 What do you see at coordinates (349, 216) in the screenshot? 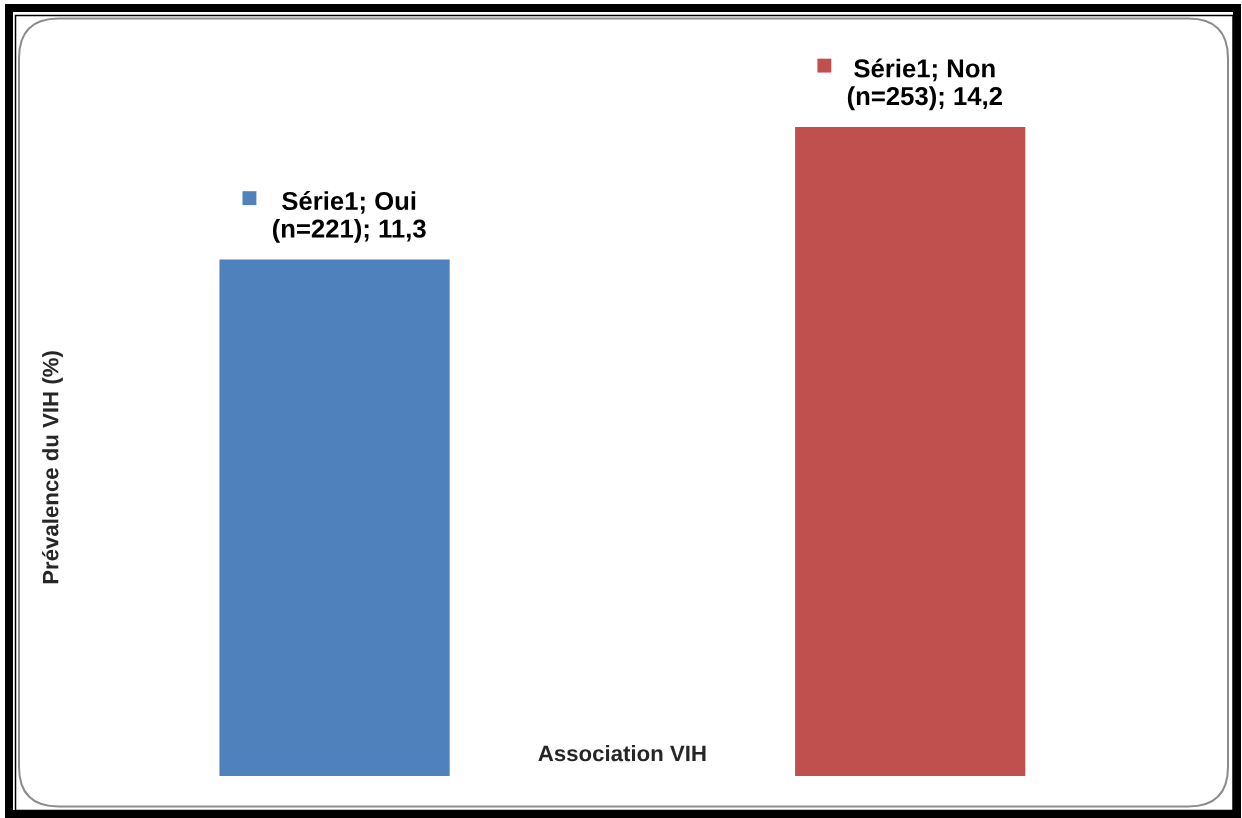
I see `data-label: Série1; Oui (n=221); 11,3` at bounding box center [349, 216].